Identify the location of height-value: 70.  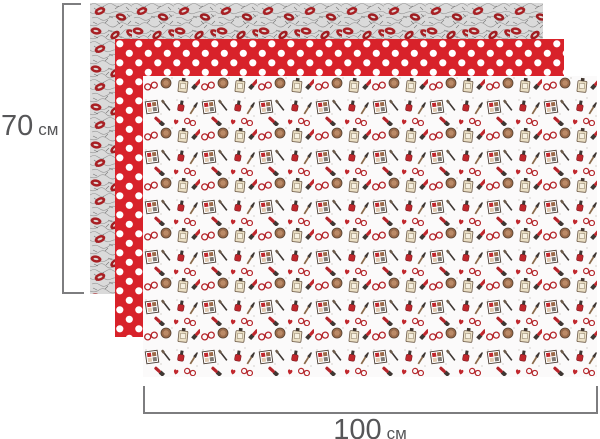
(17, 126).